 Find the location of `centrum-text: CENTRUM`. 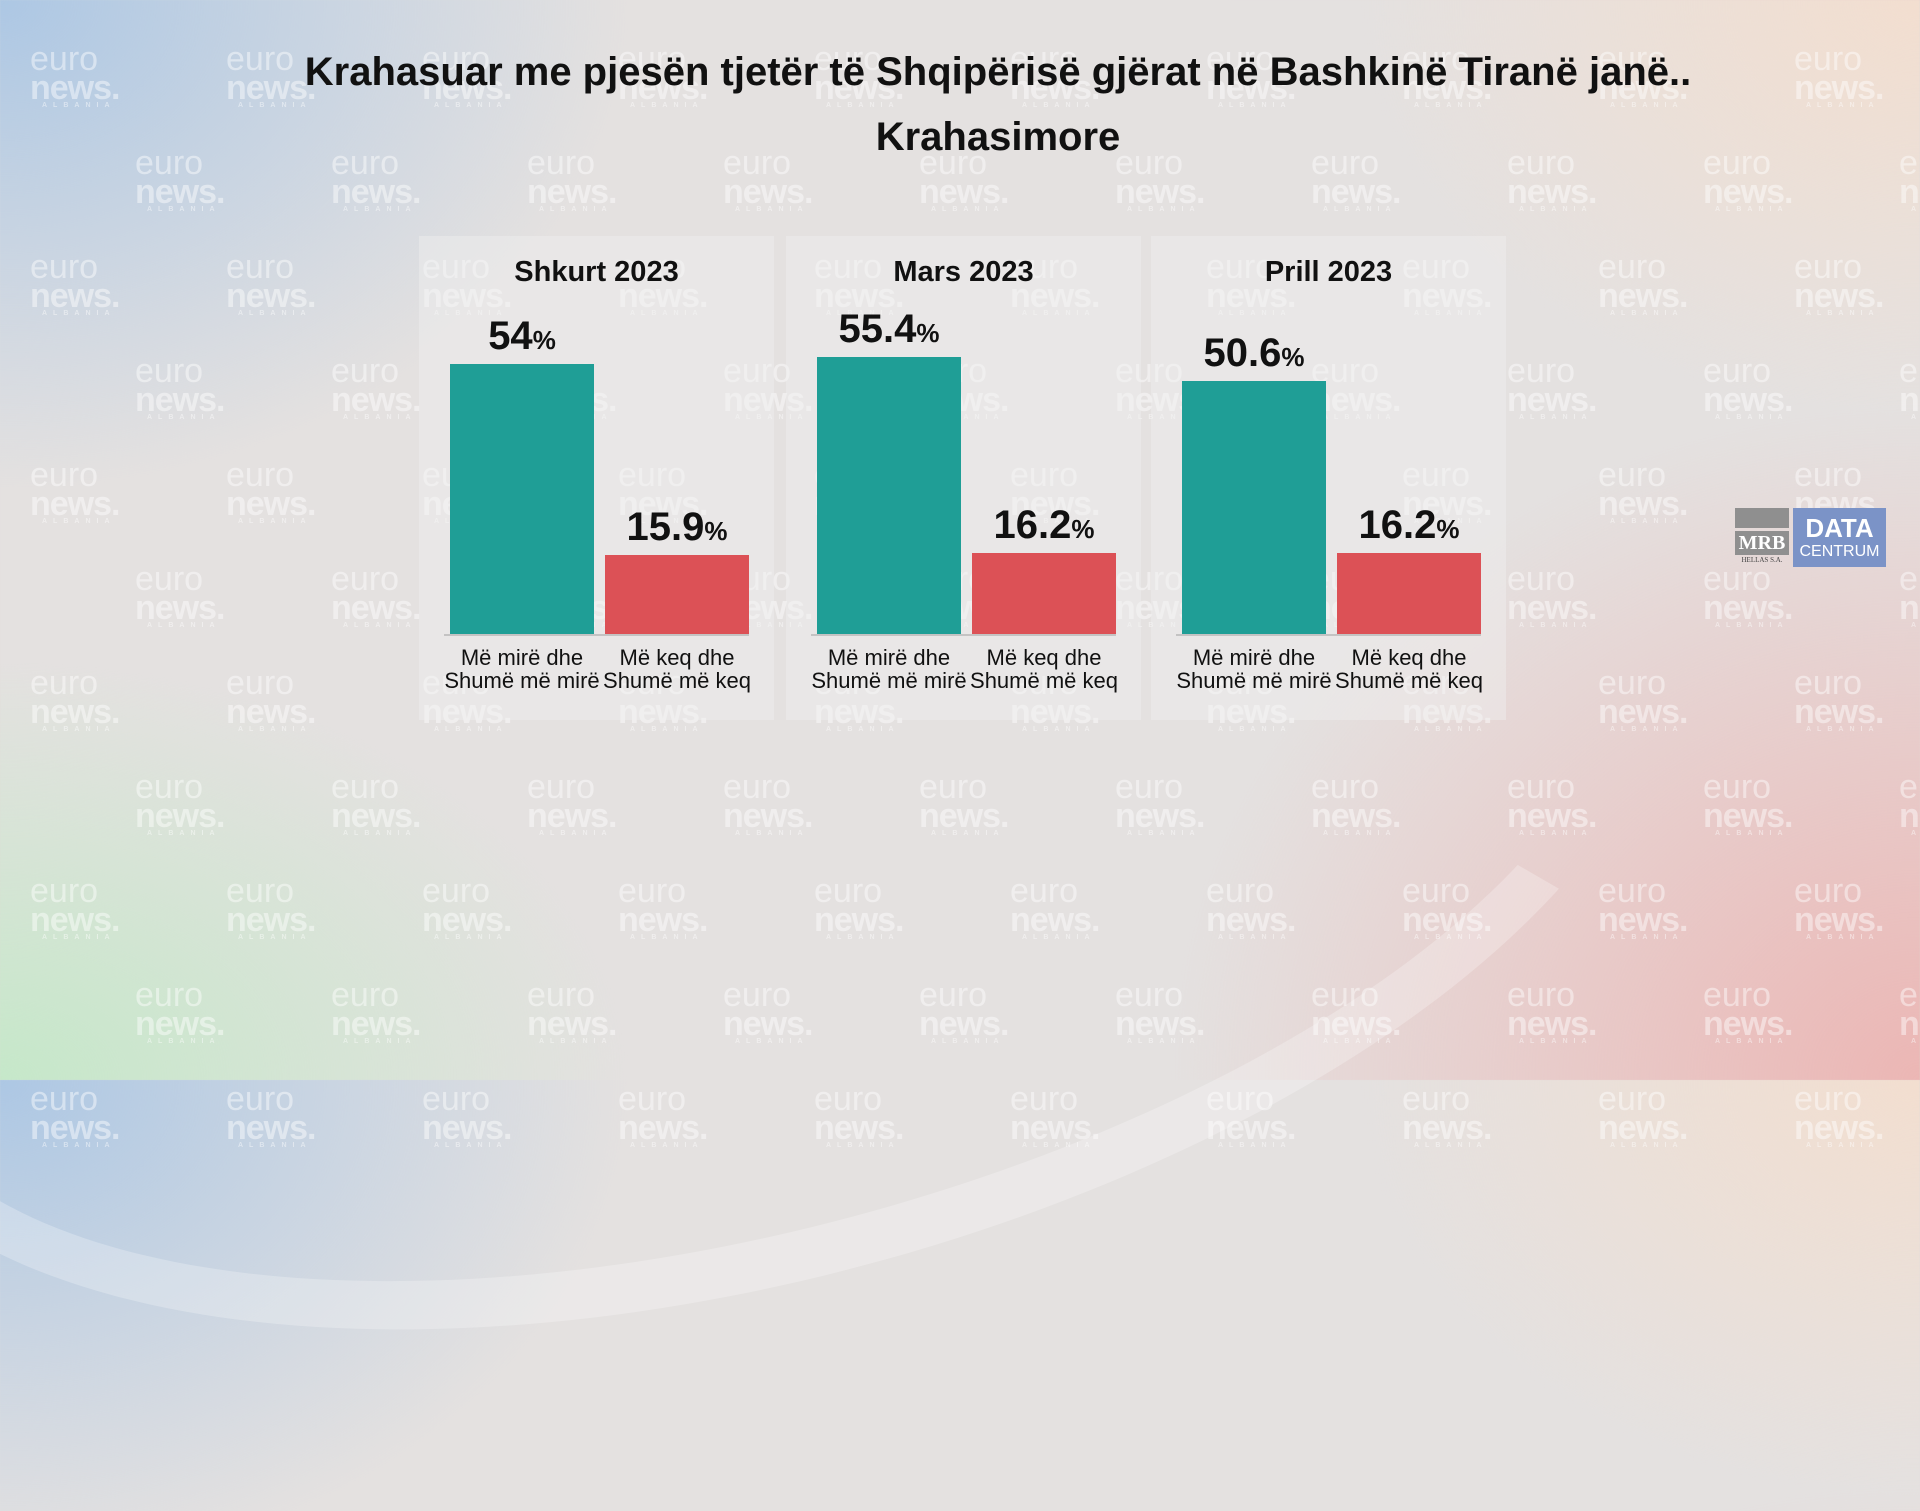

centrum-text: CENTRUM is located at coordinates (1839, 551).